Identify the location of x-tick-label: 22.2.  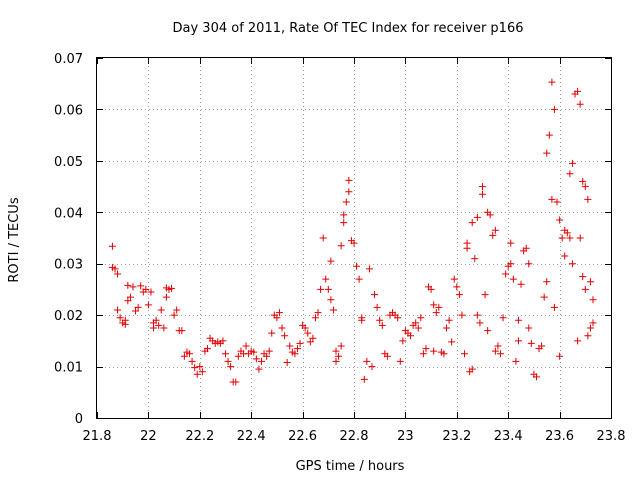
(199, 436).